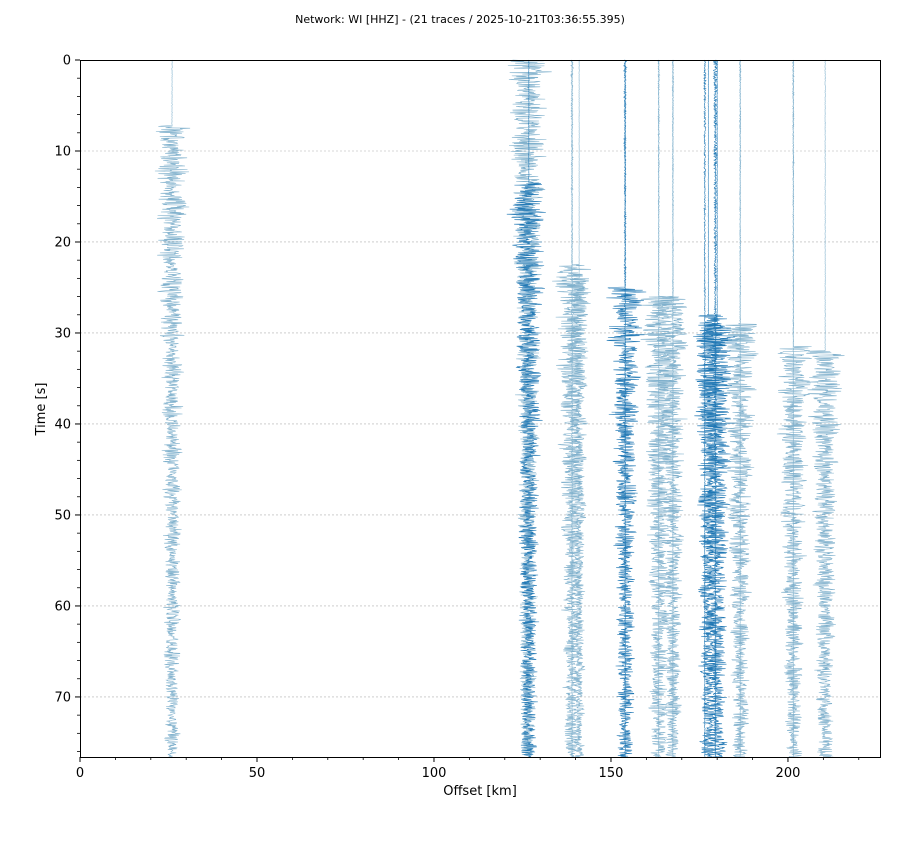 The height and width of the screenshot is (860, 920). Describe the element at coordinates (80, 773) in the screenshot. I see `x-tick-label: 0` at that location.